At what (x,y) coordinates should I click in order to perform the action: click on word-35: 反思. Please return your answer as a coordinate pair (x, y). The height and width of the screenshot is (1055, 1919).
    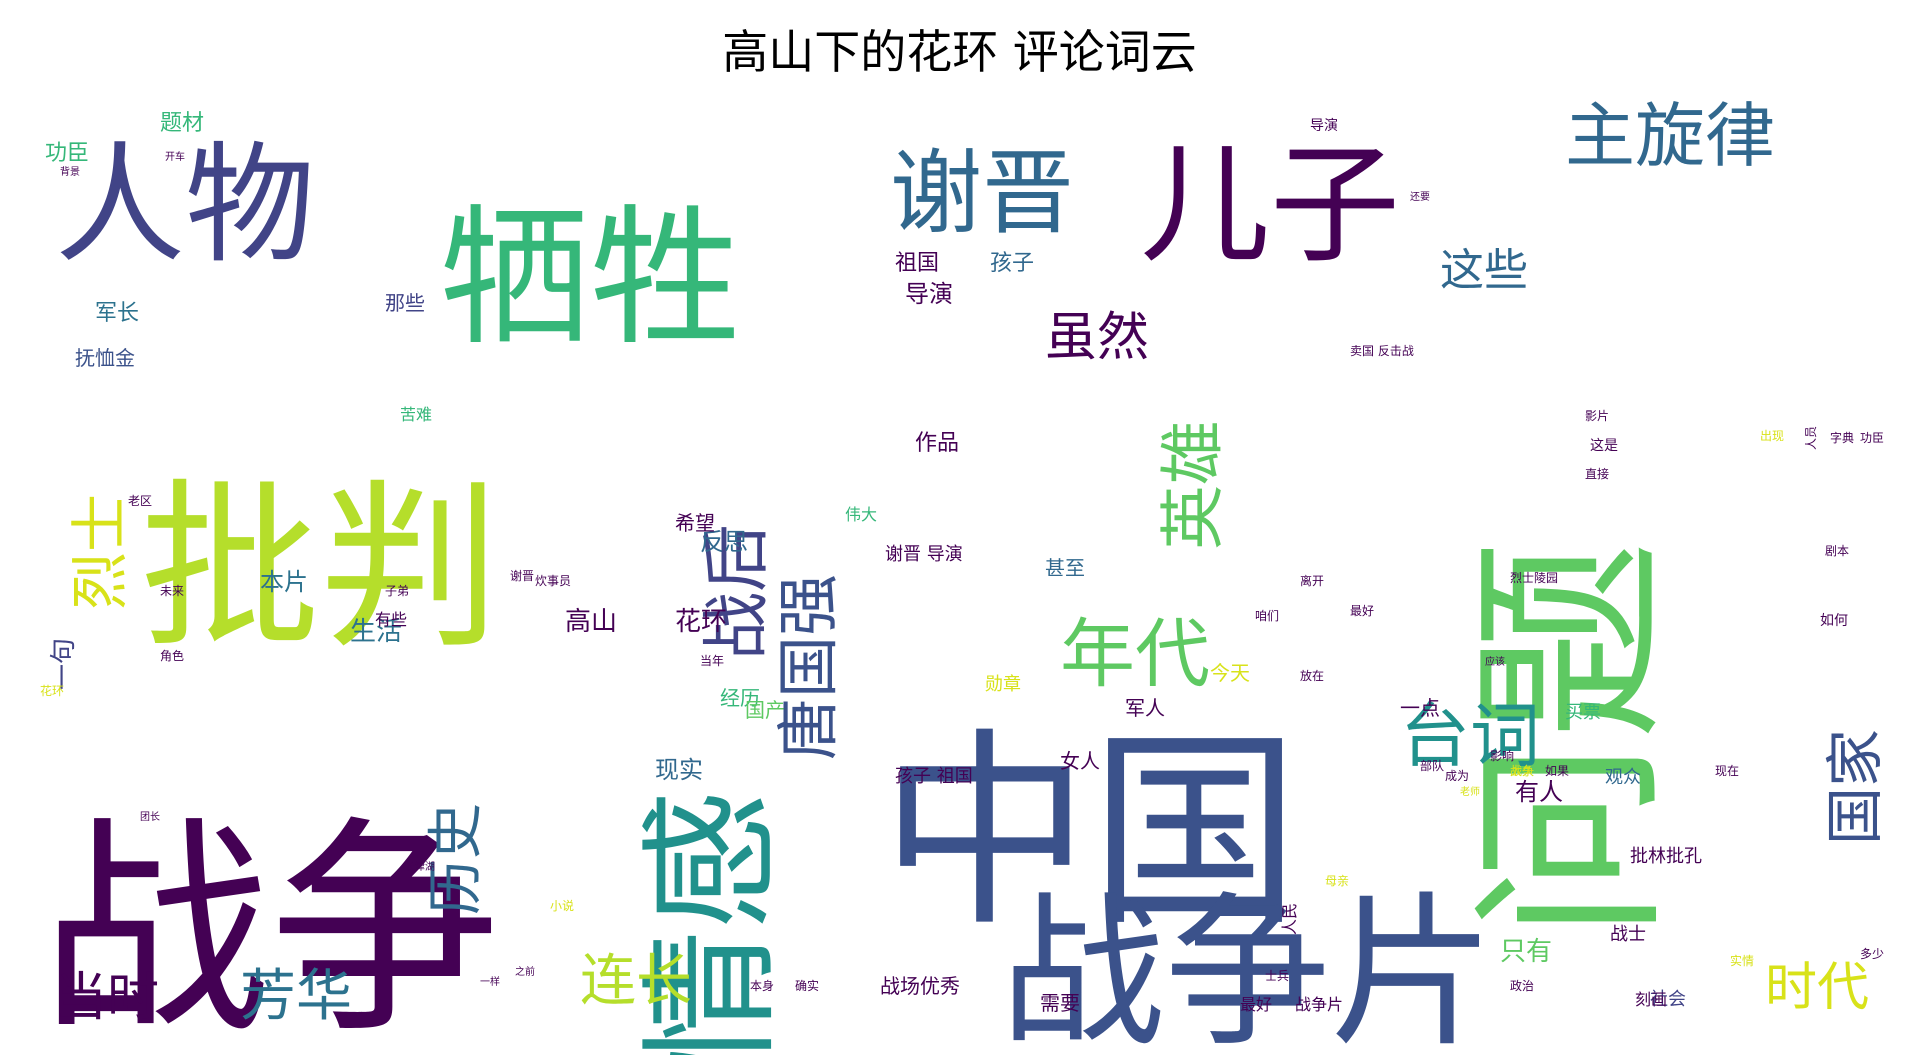
    Looking at the image, I should click on (724, 542).